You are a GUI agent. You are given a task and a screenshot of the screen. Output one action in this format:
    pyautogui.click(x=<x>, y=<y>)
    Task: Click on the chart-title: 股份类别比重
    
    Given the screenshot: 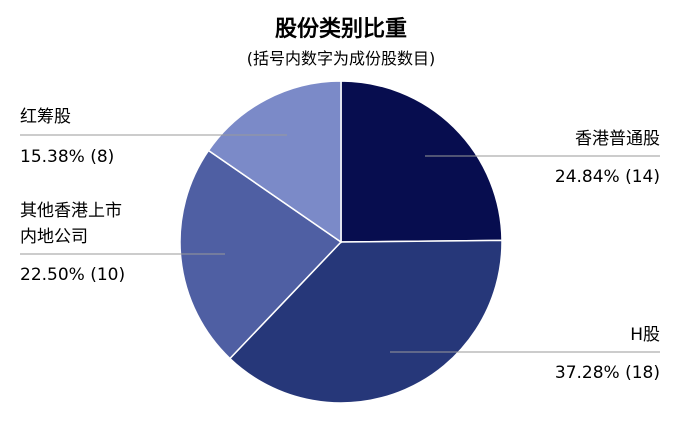 What is the action you would take?
    pyautogui.click(x=341, y=29)
    